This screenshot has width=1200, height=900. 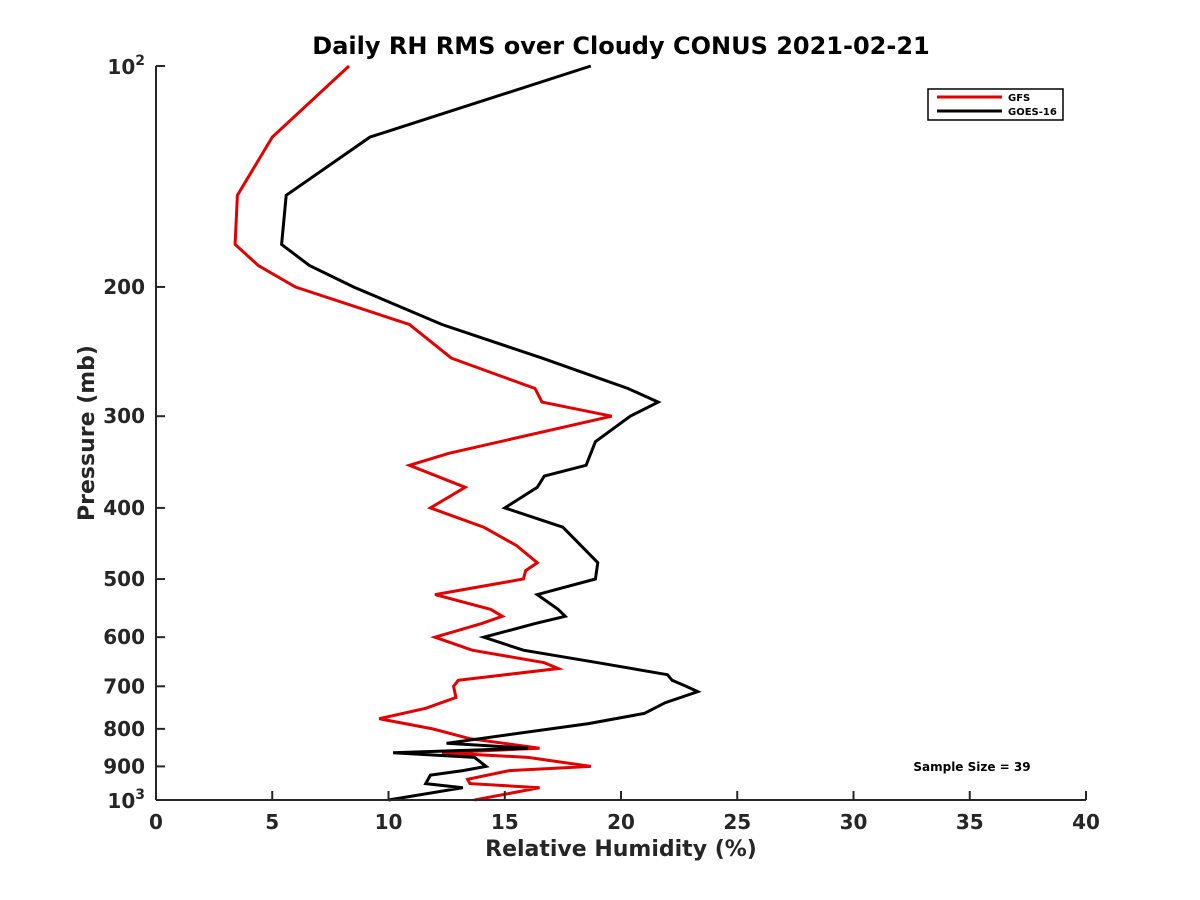 What do you see at coordinates (124, 637) in the screenshot?
I see `y-tick-label: 600` at bounding box center [124, 637].